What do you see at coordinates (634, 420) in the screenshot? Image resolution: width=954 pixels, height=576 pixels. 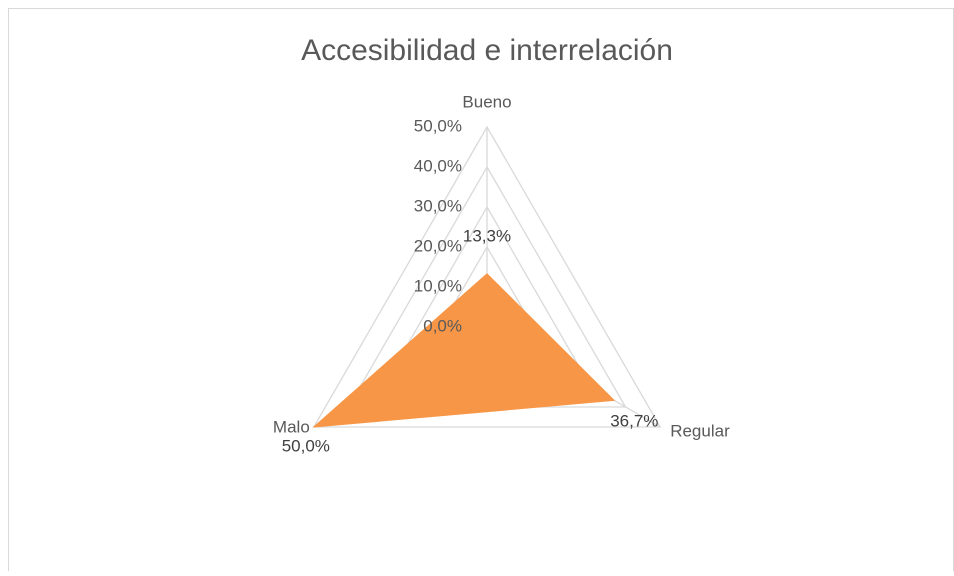 I see `data-label: 36,7%` at bounding box center [634, 420].